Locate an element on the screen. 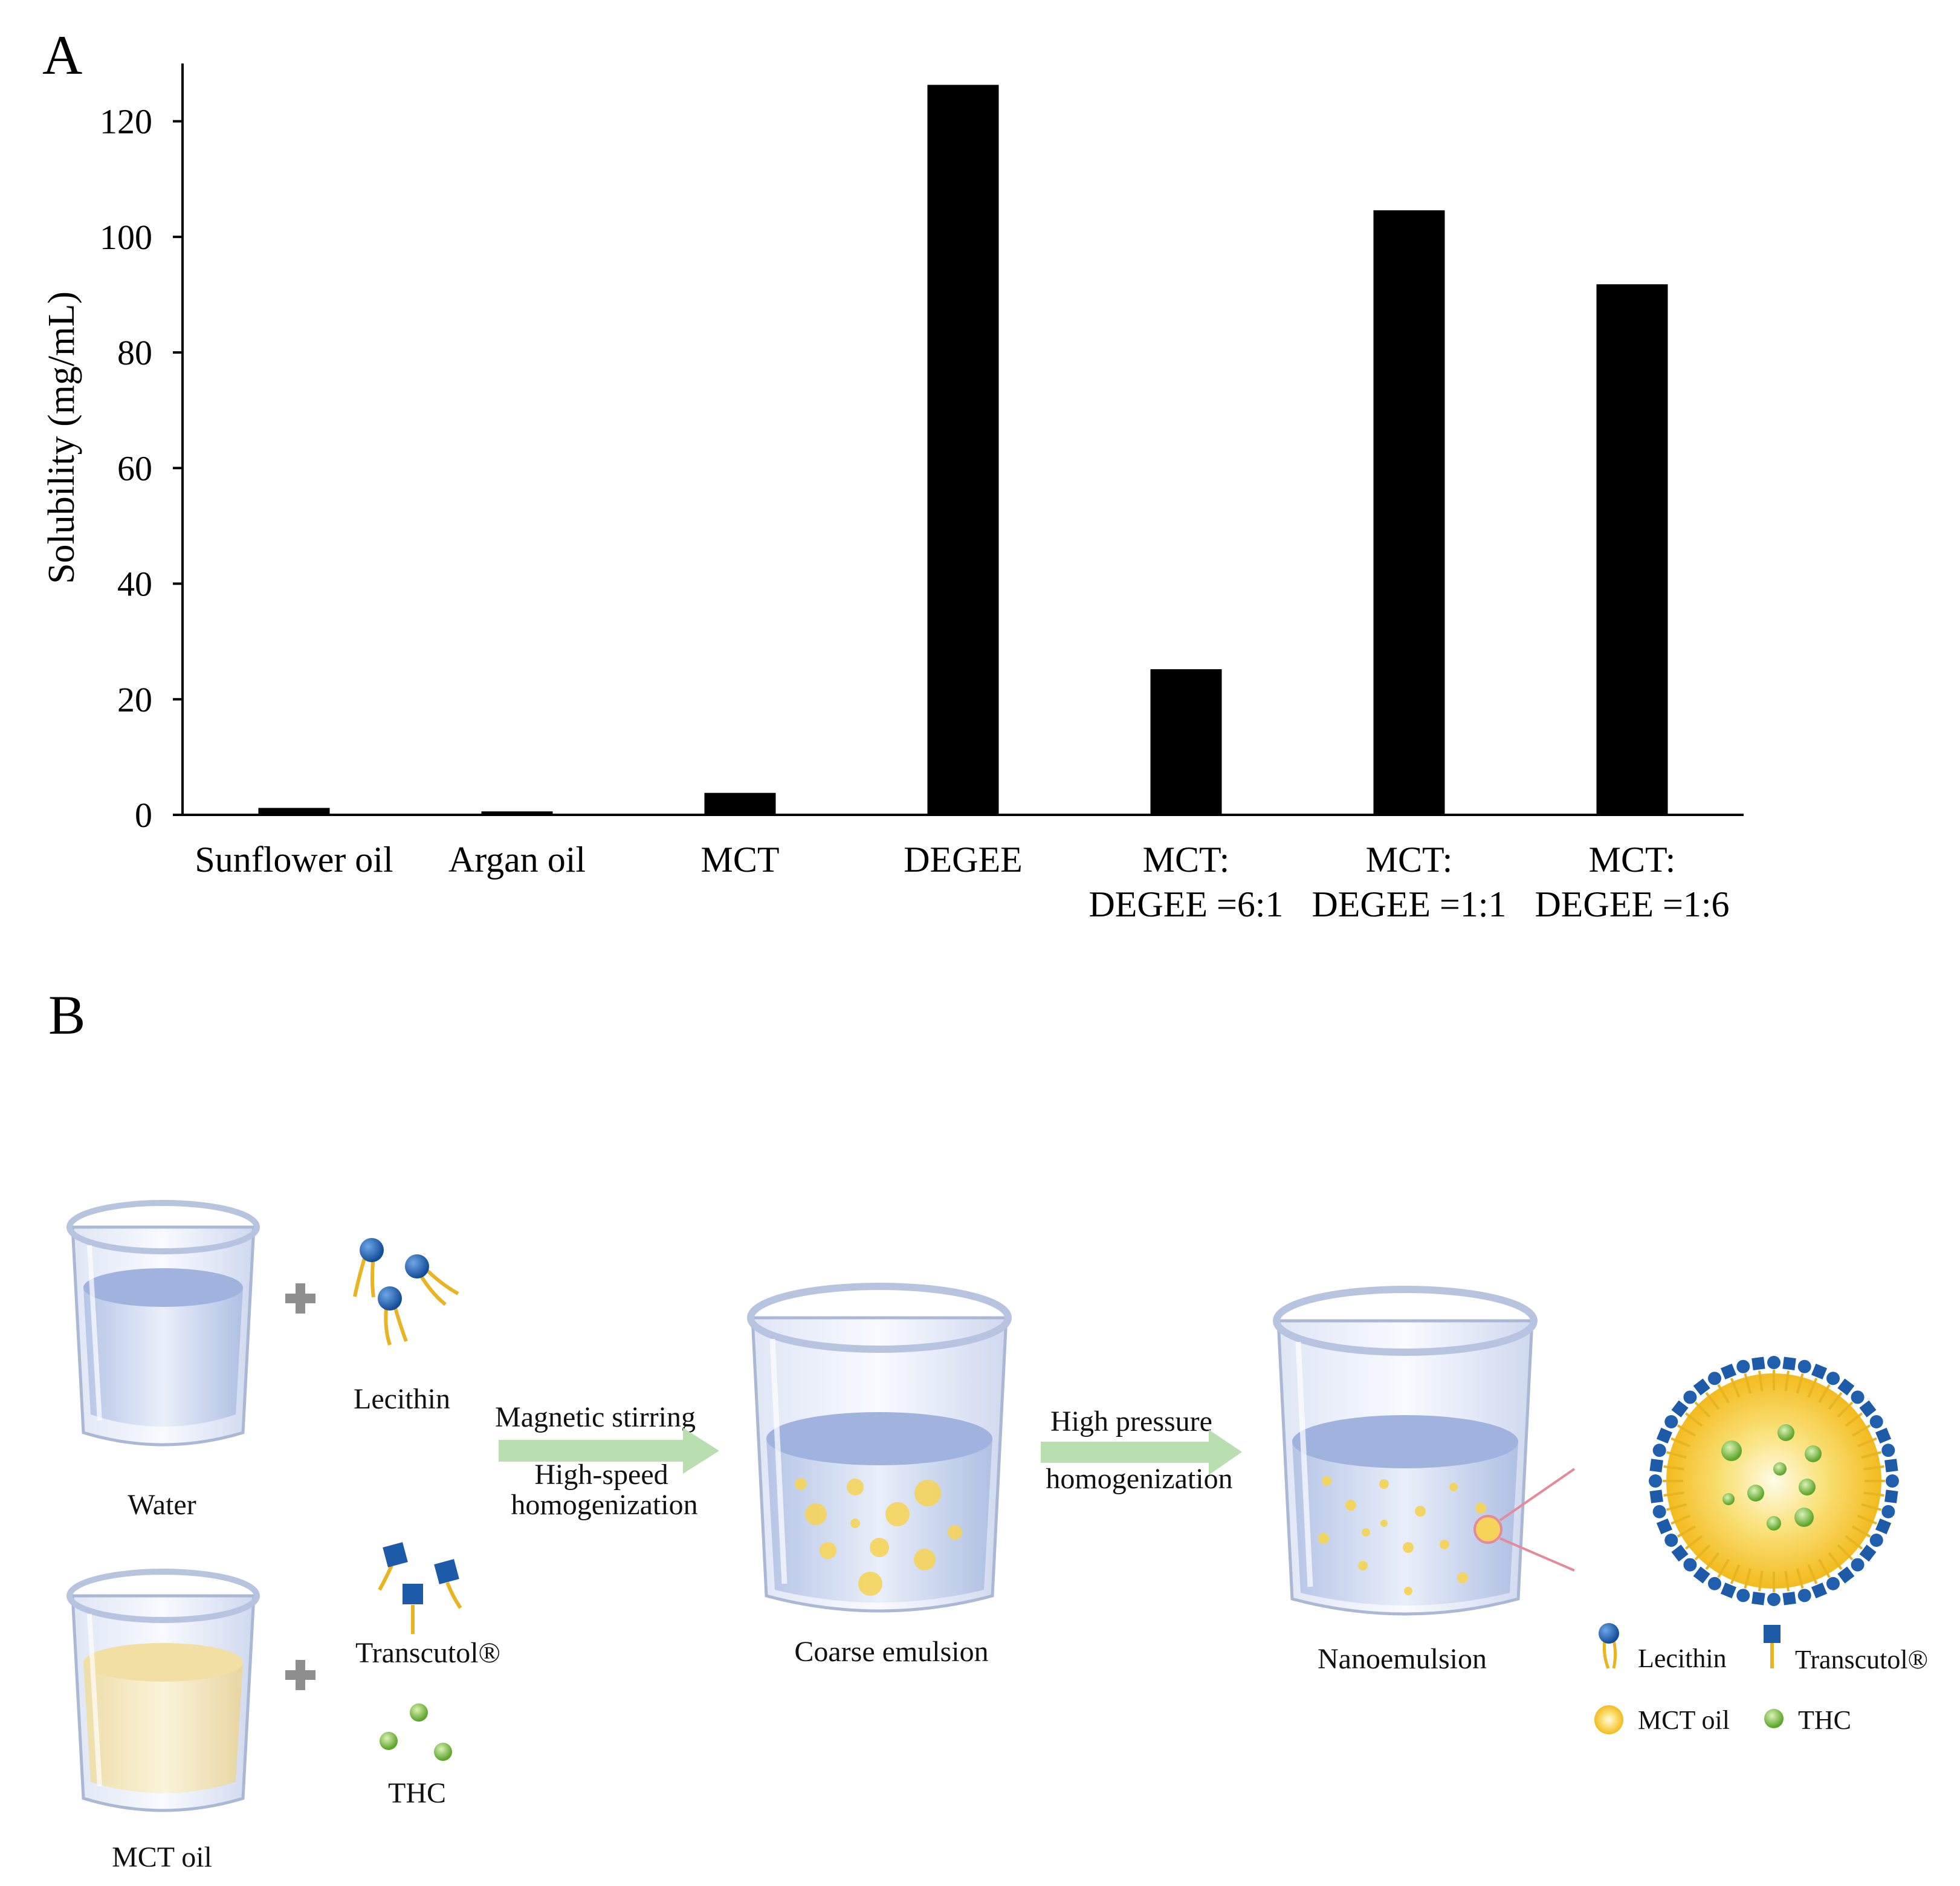 This screenshot has width=1960, height=1886. legend-mct-oil-label: MCT oil is located at coordinates (1684, 1720).